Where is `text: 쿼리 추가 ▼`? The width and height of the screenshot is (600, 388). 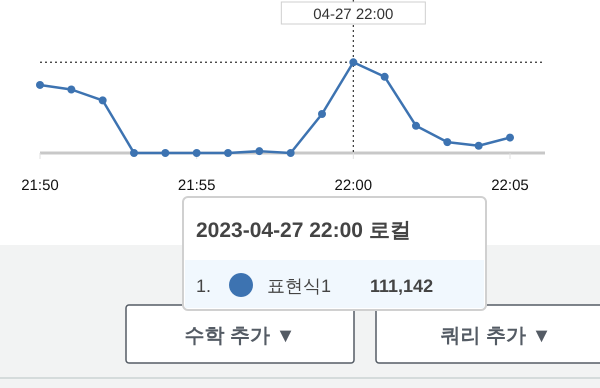
text: 쿼리 추가 ▼ is located at coordinates (496, 336).